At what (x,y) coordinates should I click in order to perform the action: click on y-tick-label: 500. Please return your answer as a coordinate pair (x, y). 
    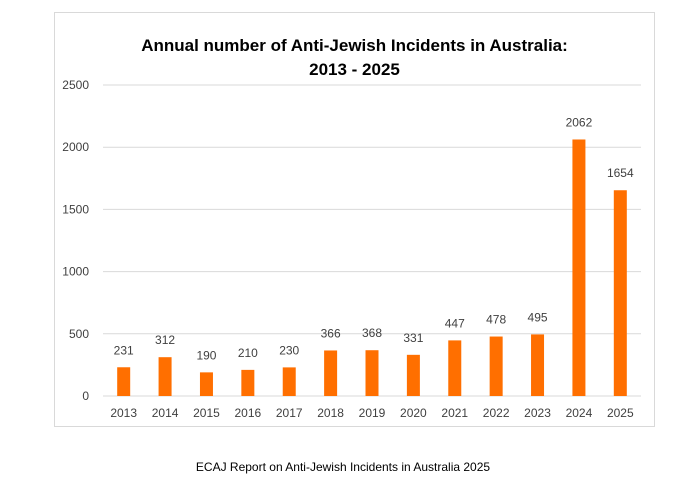
    Looking at the image, I should click on (79, 334).